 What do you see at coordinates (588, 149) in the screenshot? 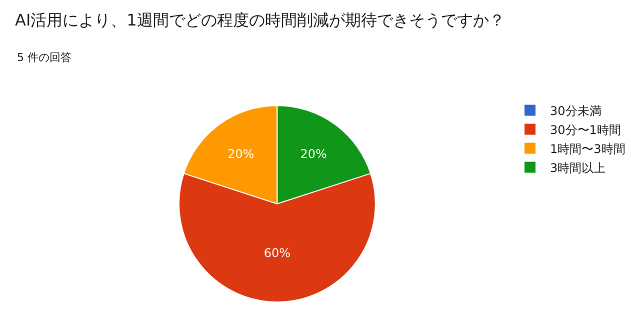
I see `legend-label: 1時間〜3時間` at bounding box center [588, 149].